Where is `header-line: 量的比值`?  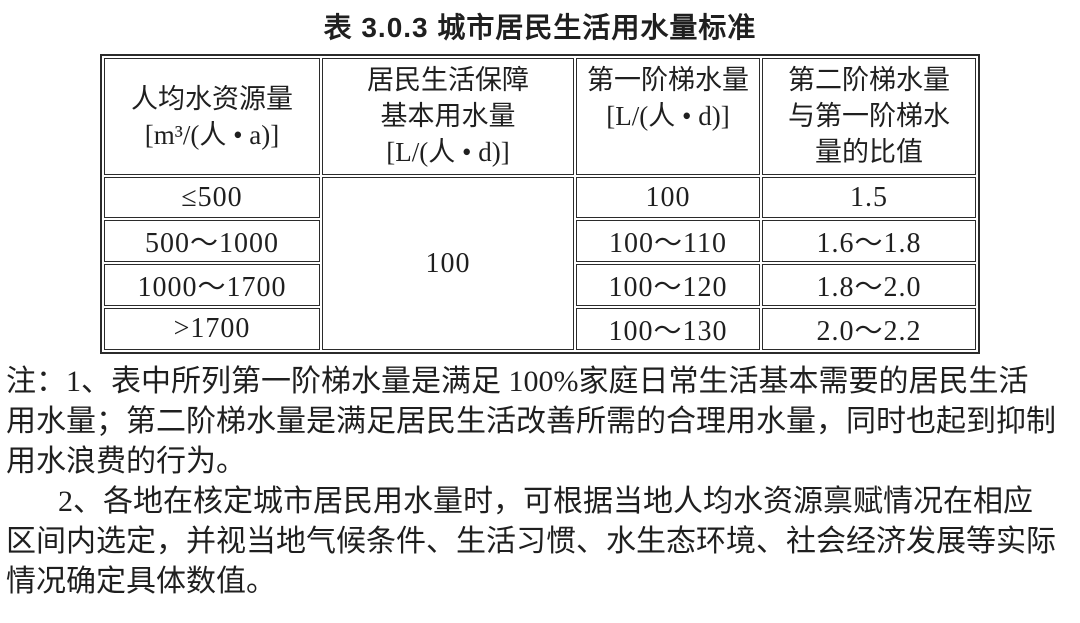 header-line: 量的比值 is located at coordinates (869, 152).